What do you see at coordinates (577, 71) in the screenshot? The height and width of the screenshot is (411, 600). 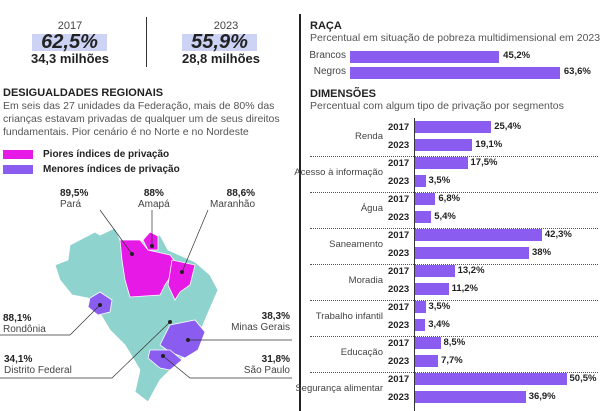 I see `race-value-label: 63,6%` at bounding box center [577, 71].